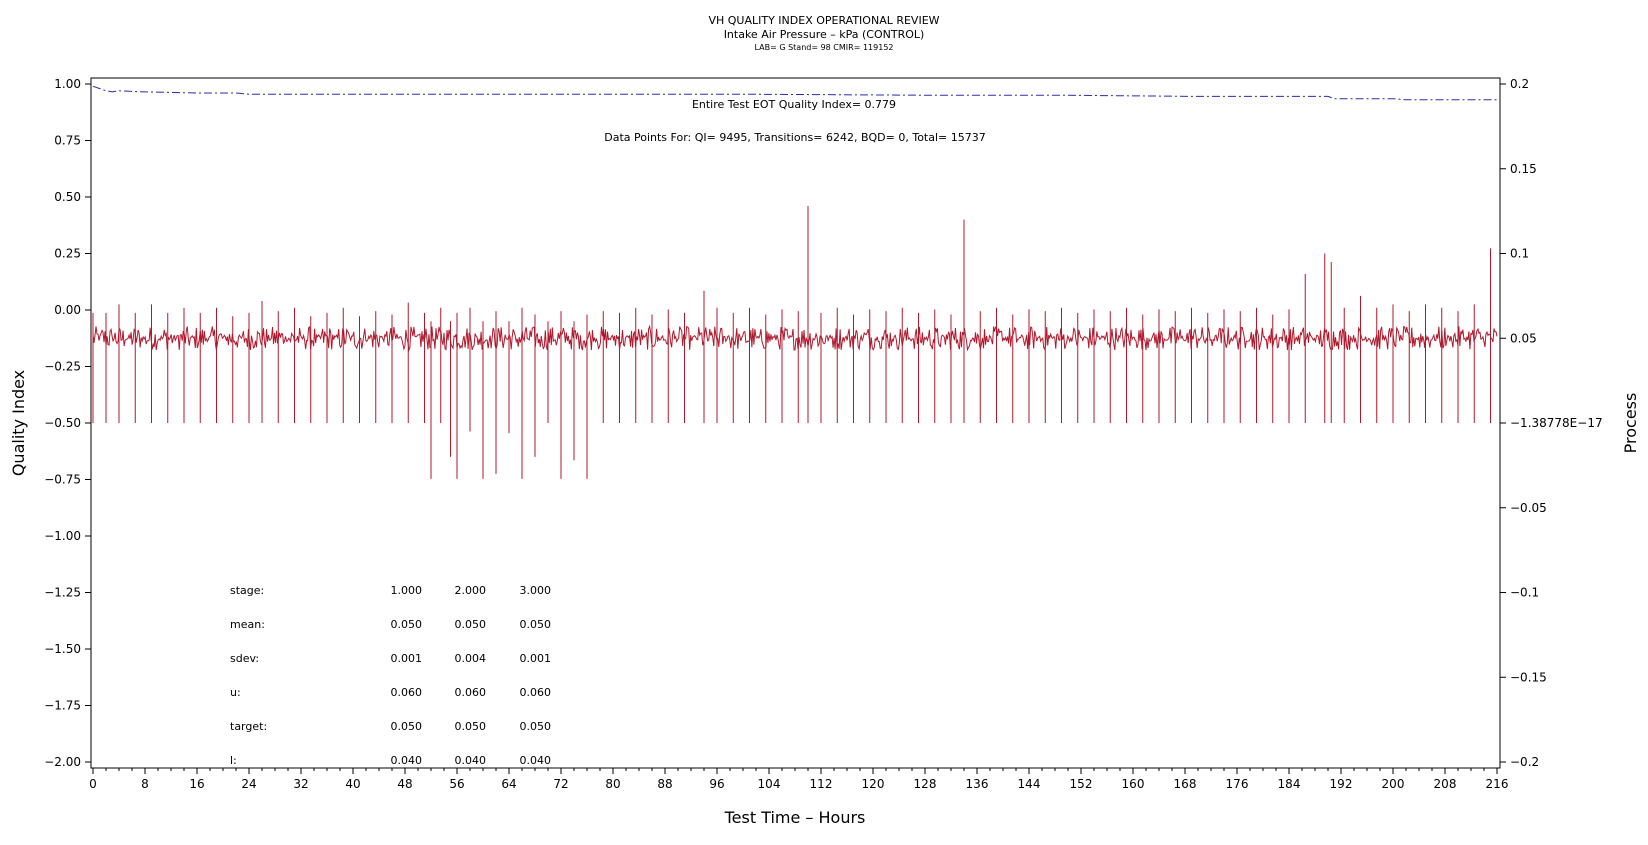 The height and width of the screenshot is (845, 1648). I want to click on y-right-tick-label: −1.38778E−17, so click(1556, 423).